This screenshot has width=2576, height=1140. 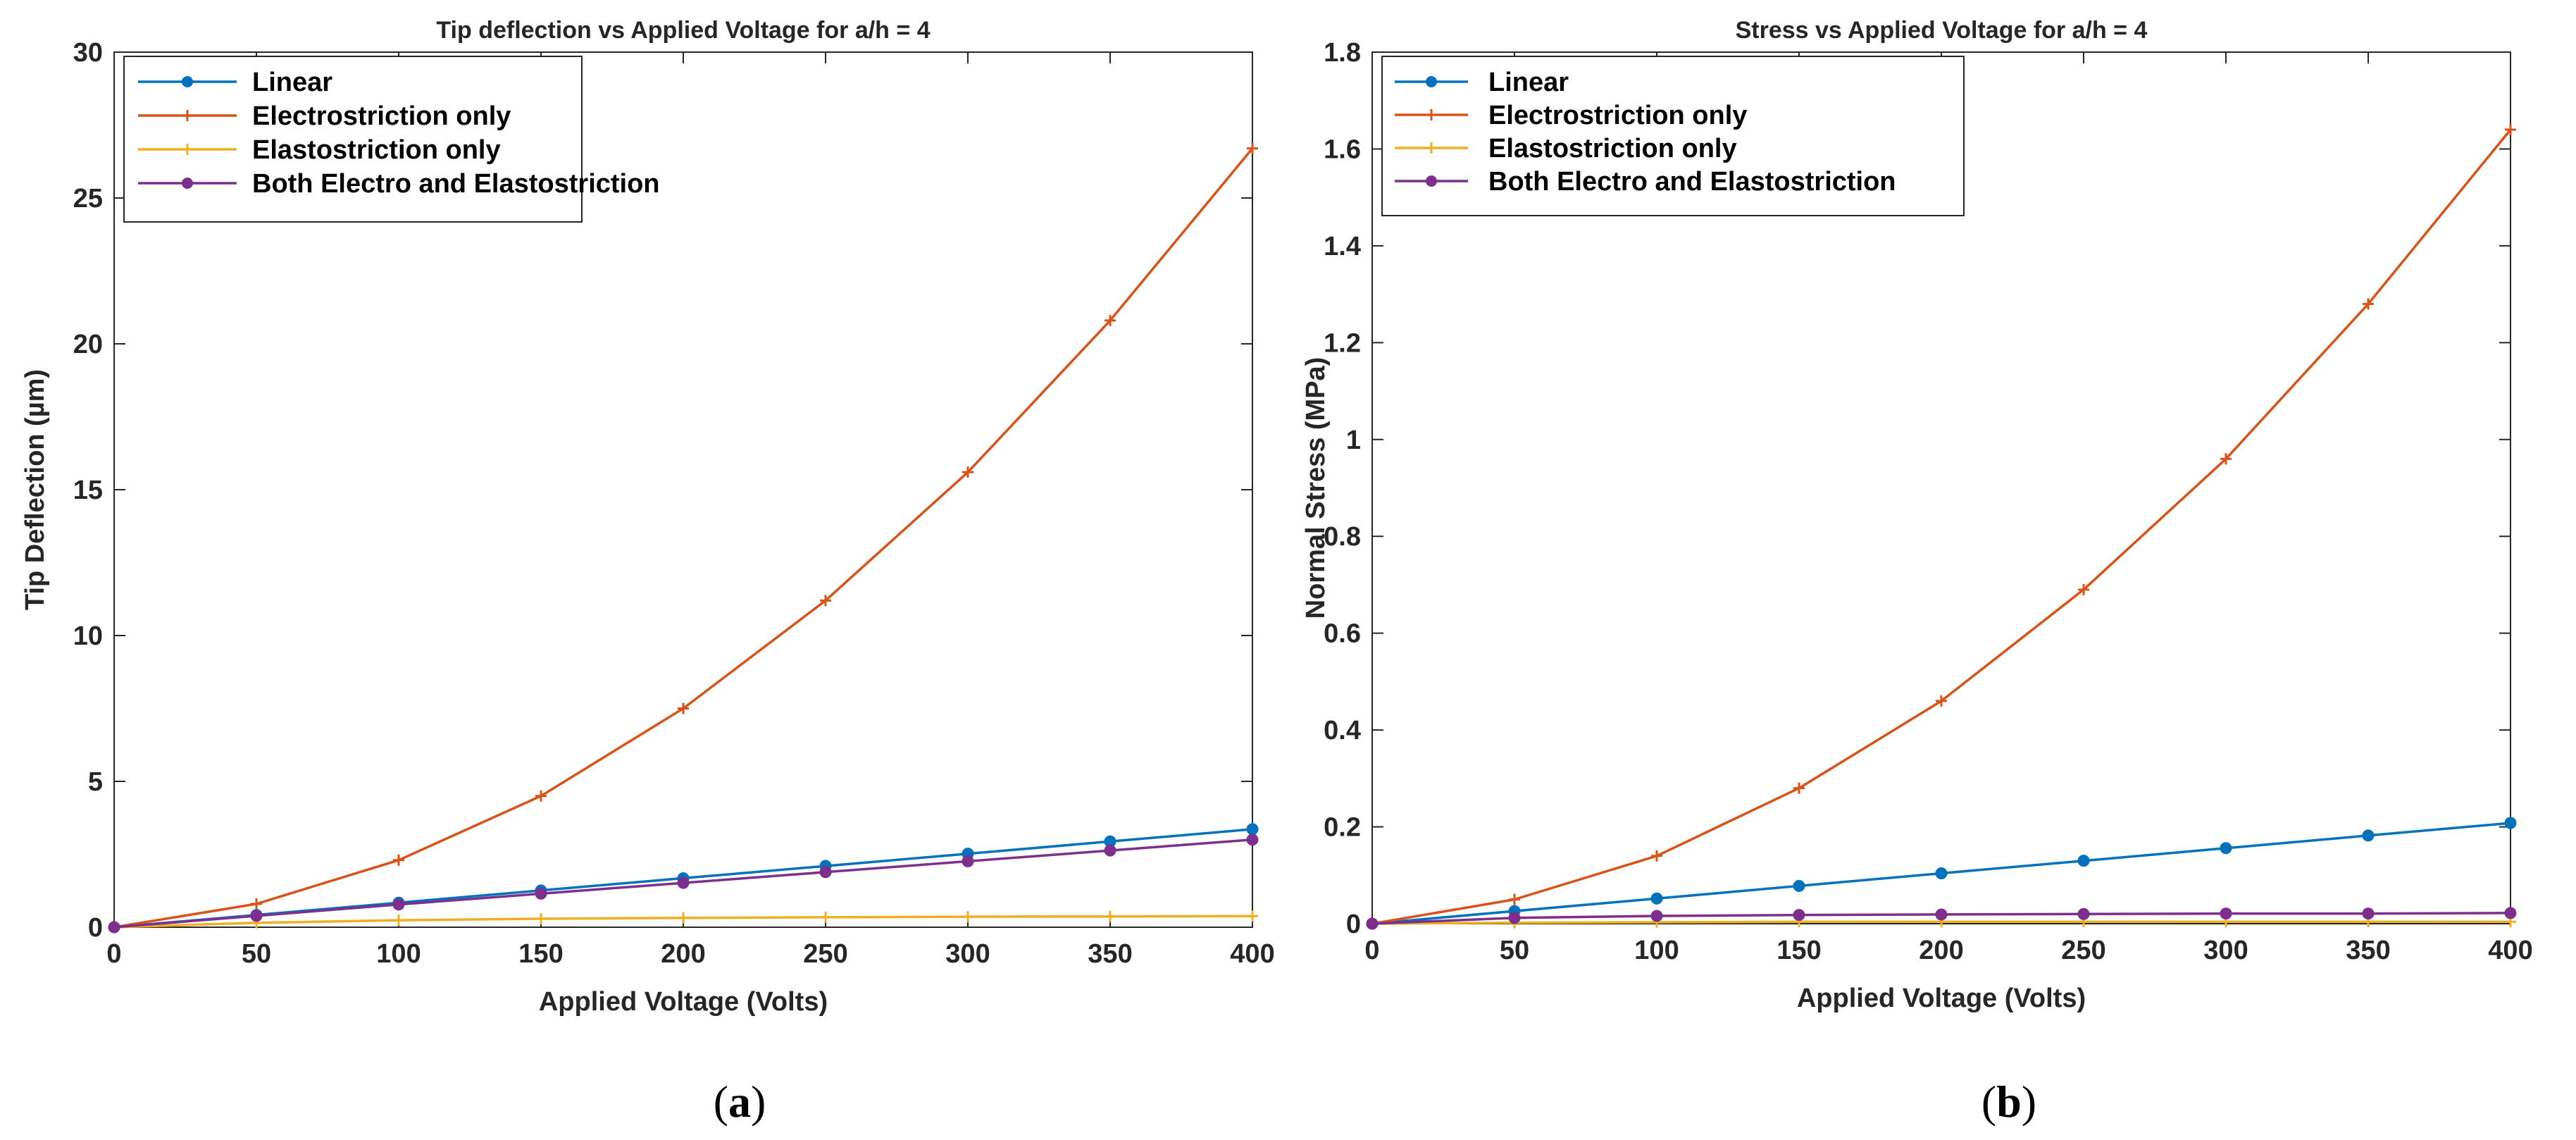 I want to click on legend-entry: Elastostriction only, so click(x=1612, y=148).